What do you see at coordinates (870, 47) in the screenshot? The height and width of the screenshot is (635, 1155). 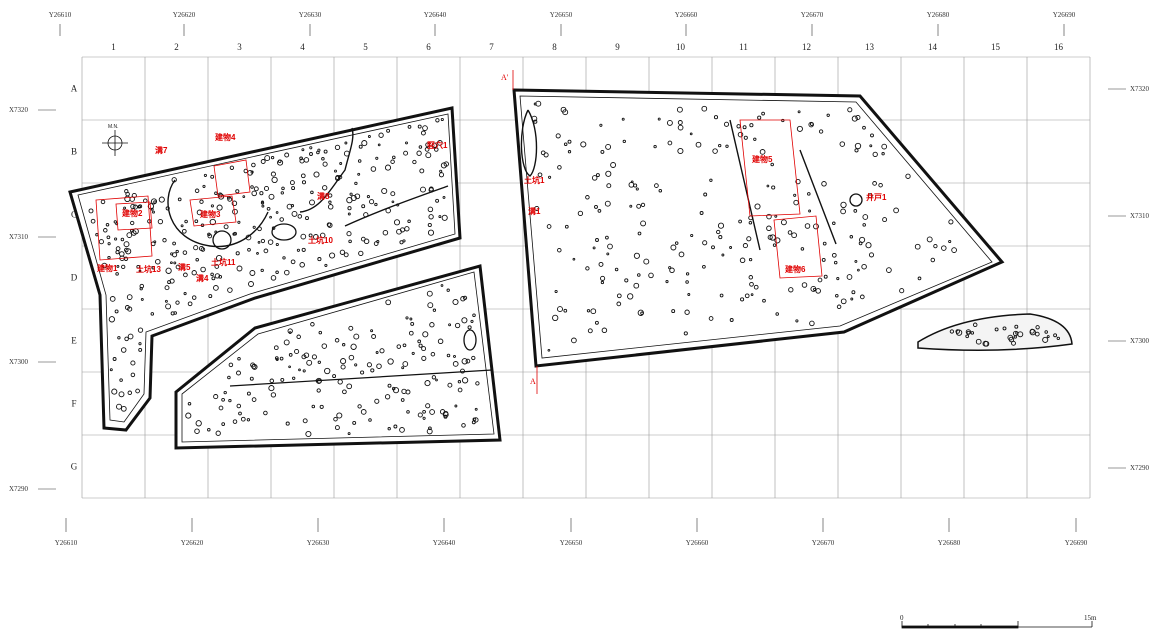 I see `column-number: 13` at bounding box center [870, 47].